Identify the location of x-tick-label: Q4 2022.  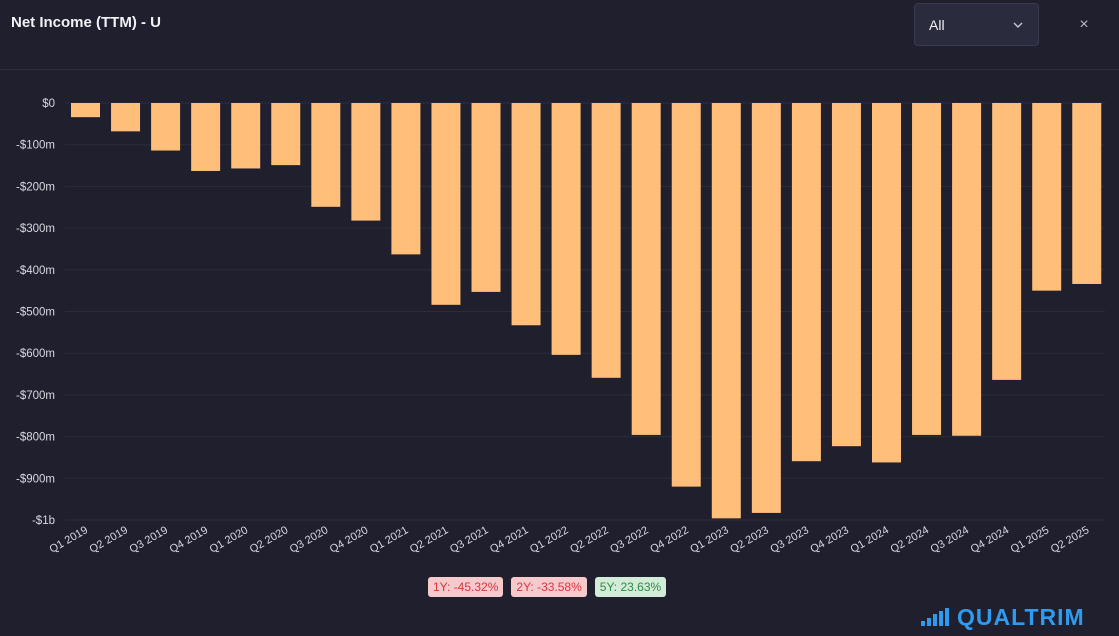
(669, 539).